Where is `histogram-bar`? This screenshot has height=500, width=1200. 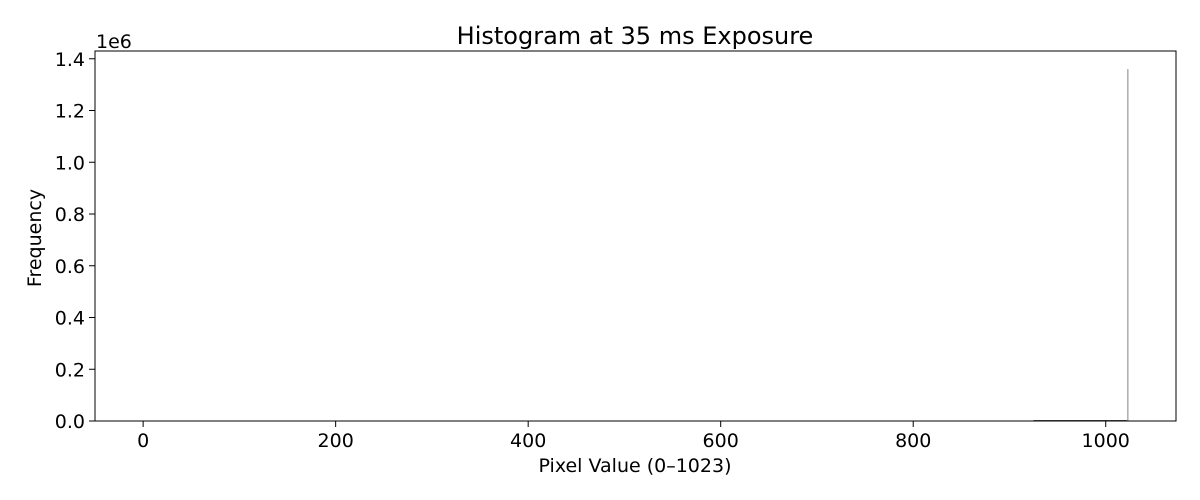 histogram-bar is located at coordinates (1128, 245).